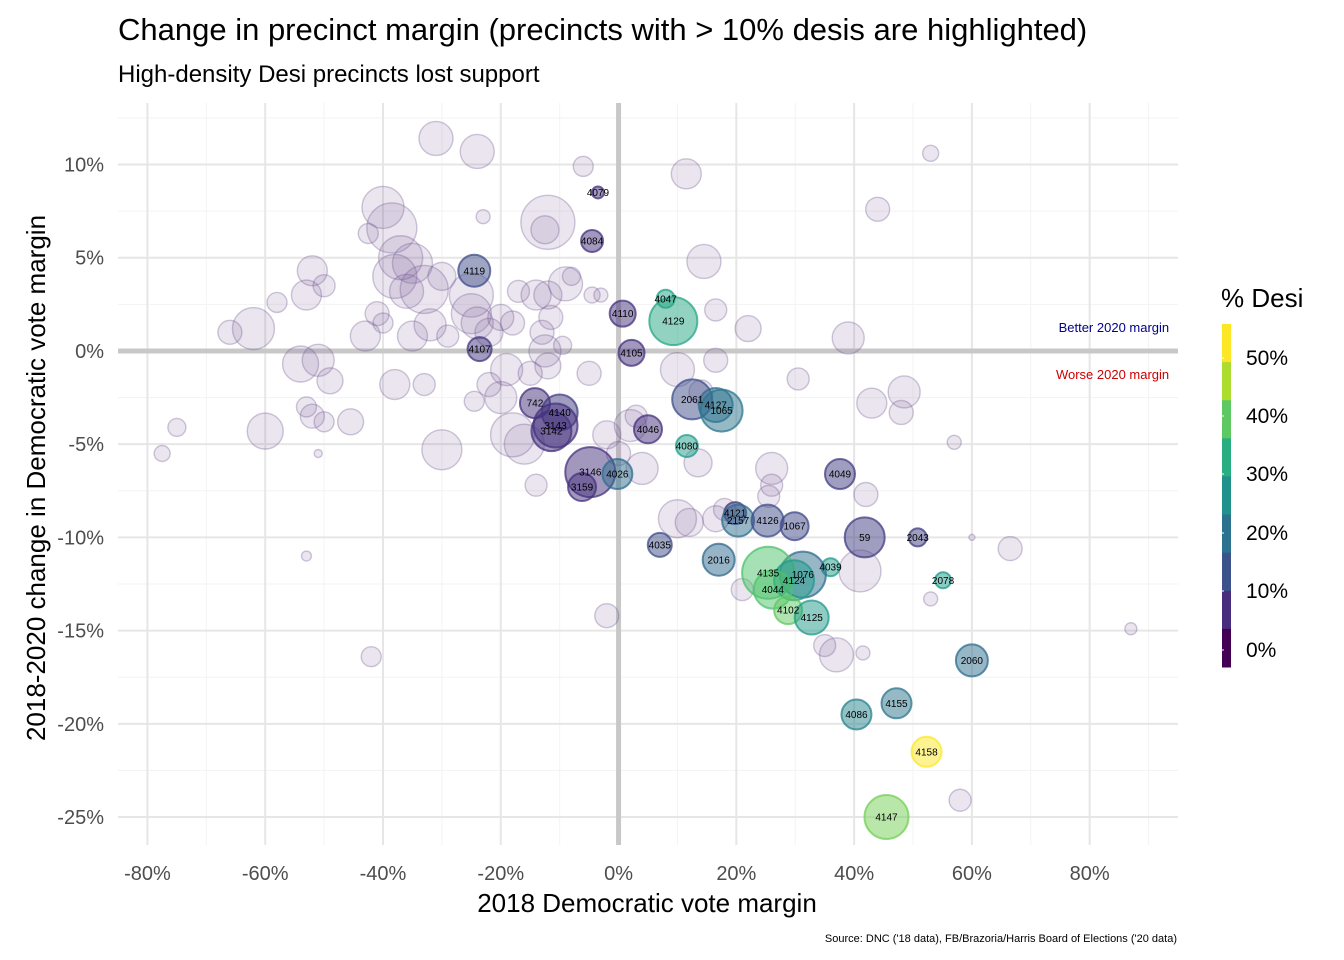  I want to click on point-label: 3146, so click(590, 473).